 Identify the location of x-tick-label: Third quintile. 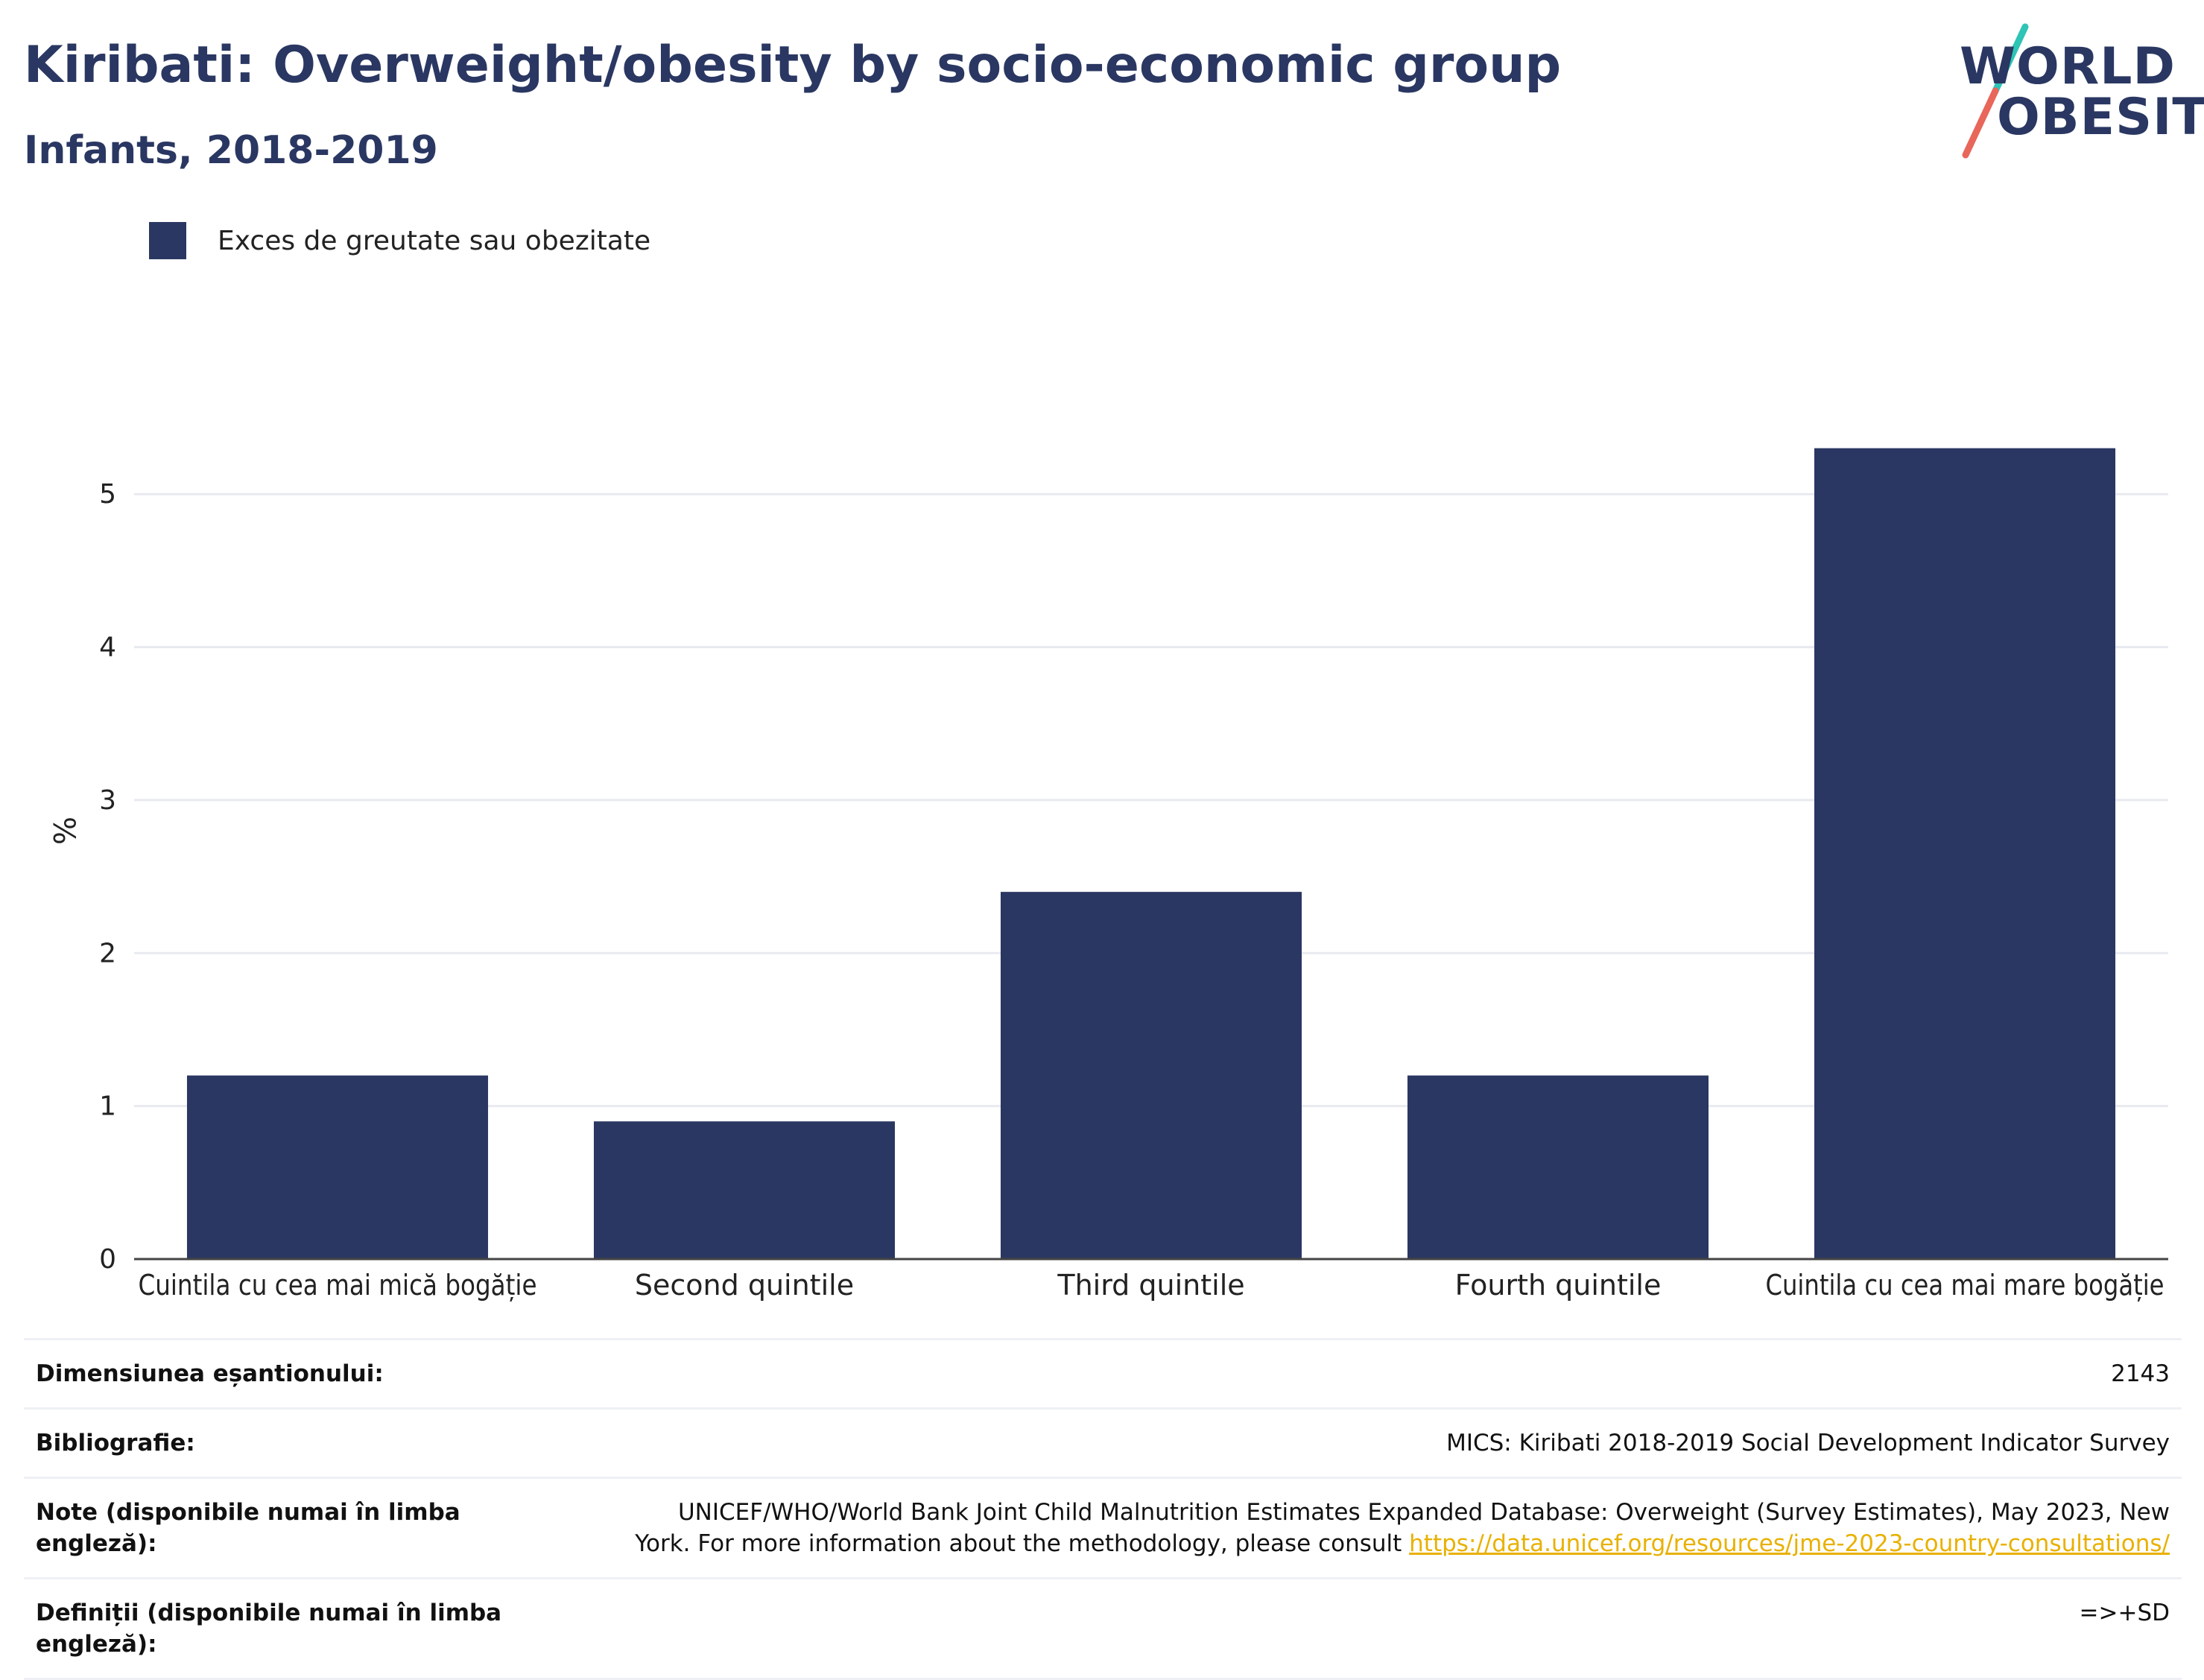
(1150, 1285).